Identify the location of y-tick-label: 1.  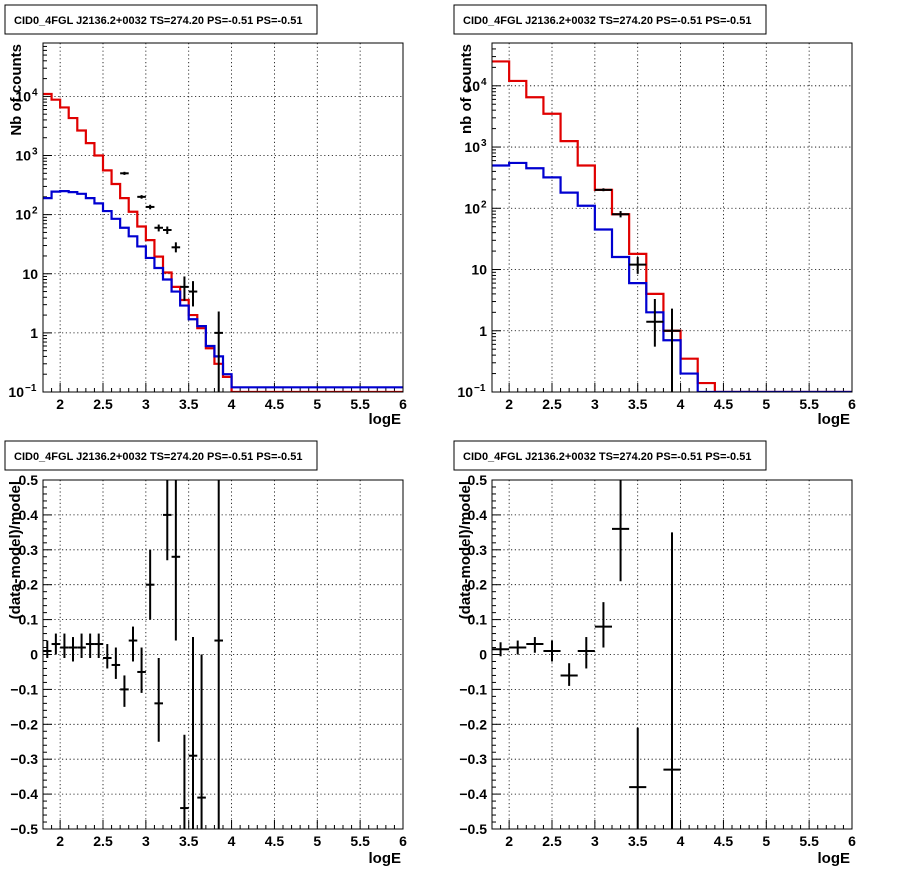
(483, 331).